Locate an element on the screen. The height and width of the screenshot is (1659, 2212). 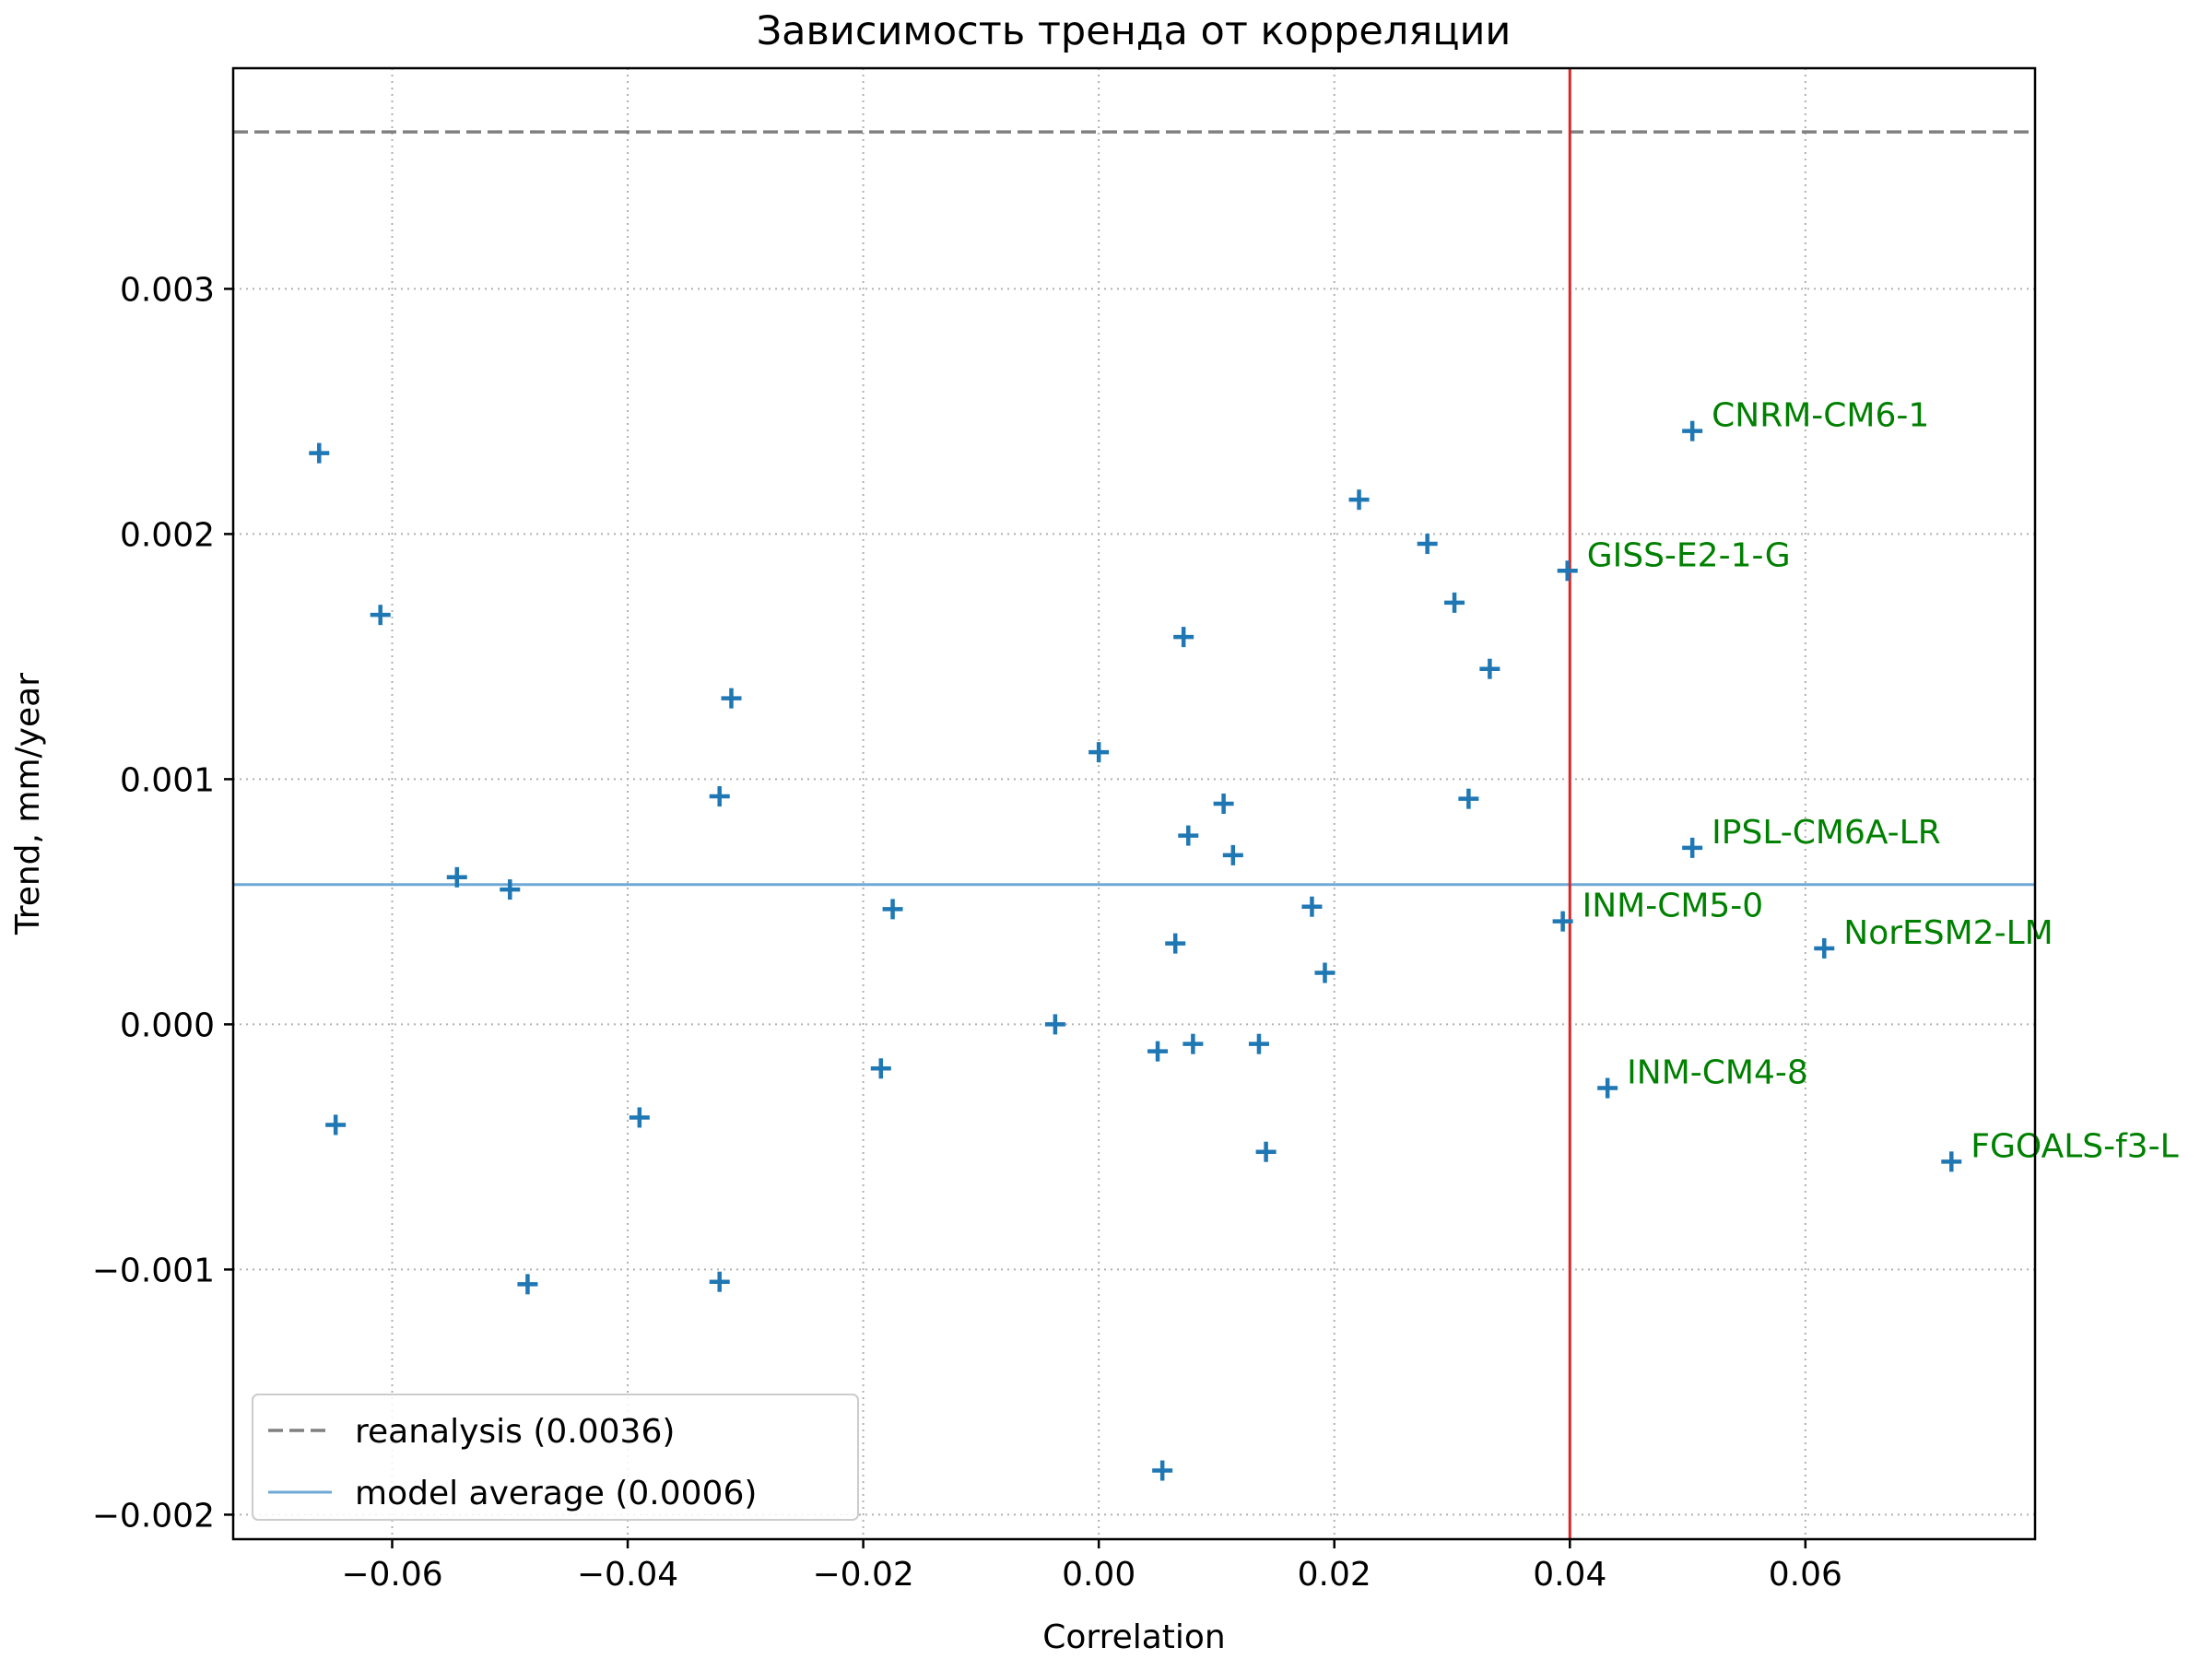
chart-title: Зависимость тренда от корреляции is located at coordinates (1134, 31).